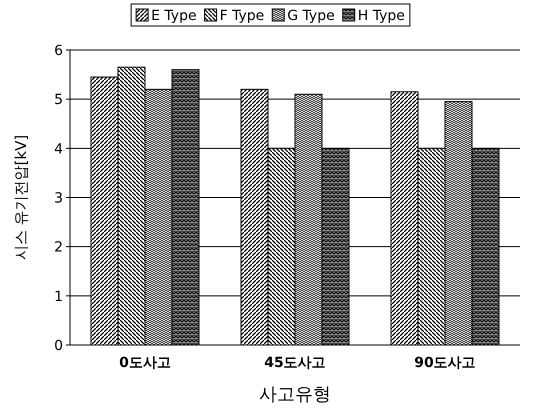 The image size is (541, 412). Describe the element at coordinates (295, 363) in the screenshot. I see `x-tick-label: 45도사고` at that location.